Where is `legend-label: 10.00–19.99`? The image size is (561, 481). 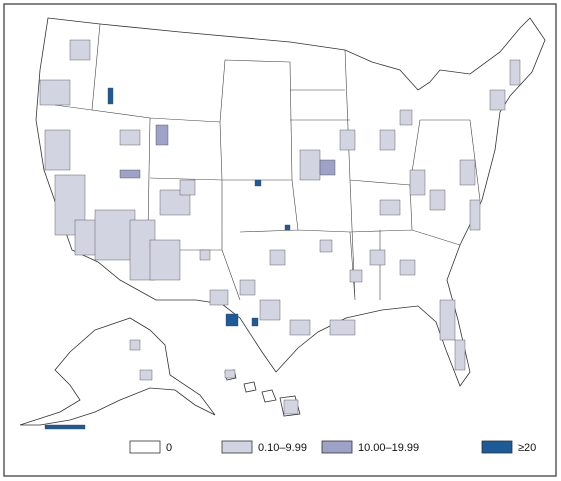 legend-label: 10.00–19.99 is located at coordinates (388, 448).